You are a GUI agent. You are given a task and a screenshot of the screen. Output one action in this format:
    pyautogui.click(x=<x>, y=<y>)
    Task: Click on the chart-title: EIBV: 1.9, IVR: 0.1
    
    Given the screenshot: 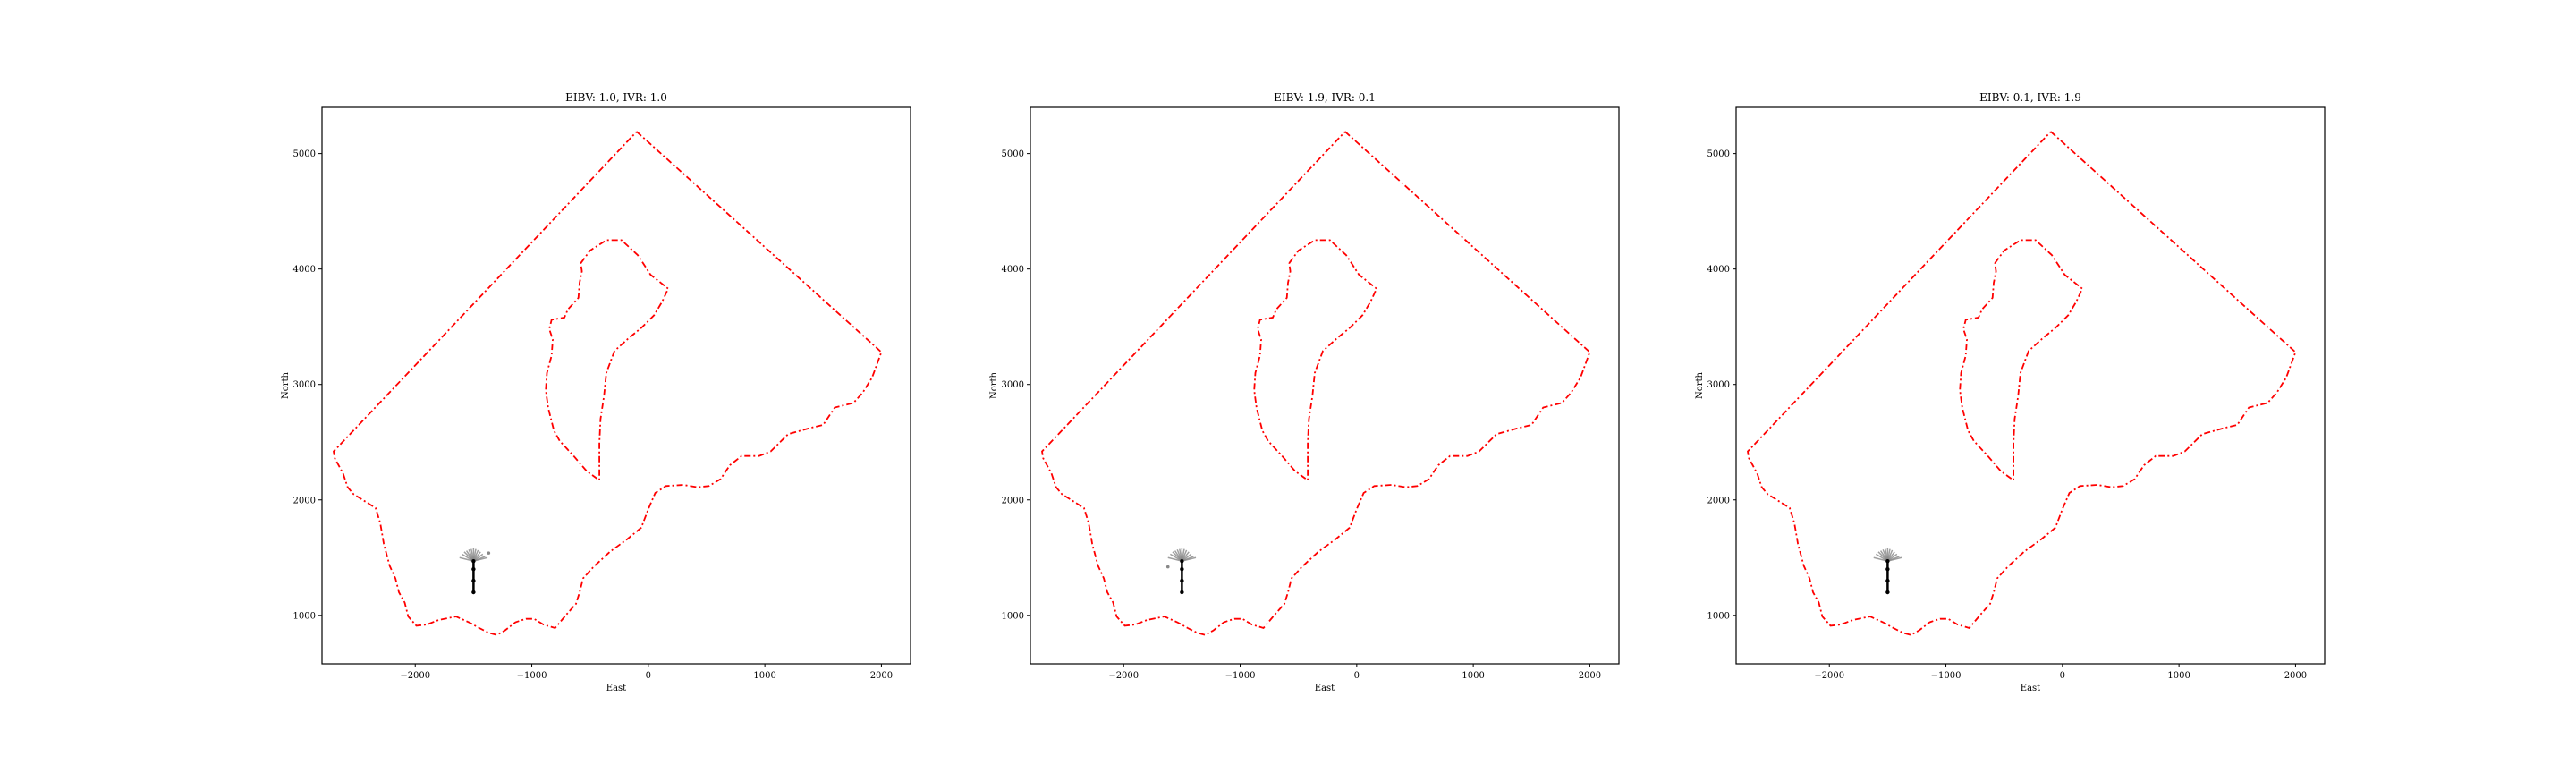 What is the action you would take?
    pyautogui.click(x=1325, y=97)
    